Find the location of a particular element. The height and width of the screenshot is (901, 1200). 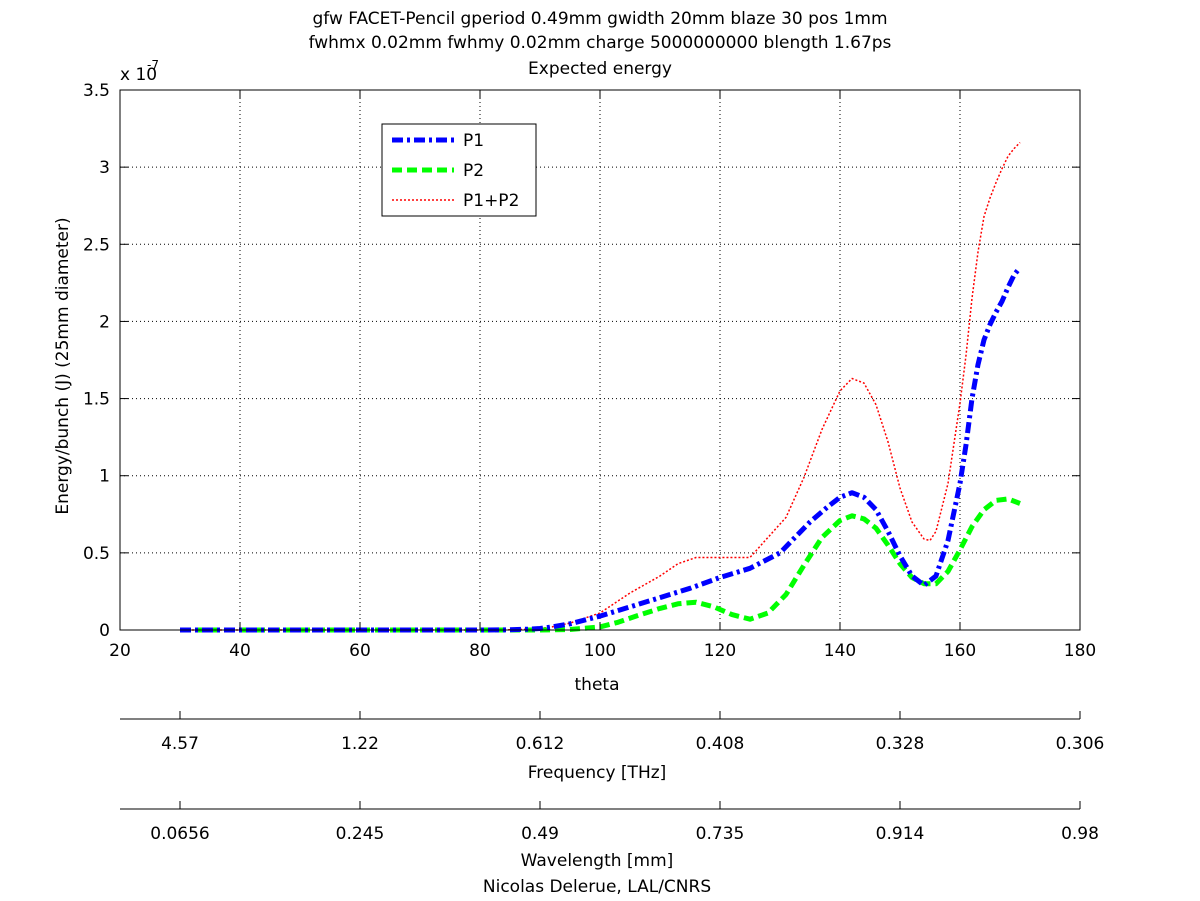

x-tick-label: 80 is located at coordinates (480, 651).